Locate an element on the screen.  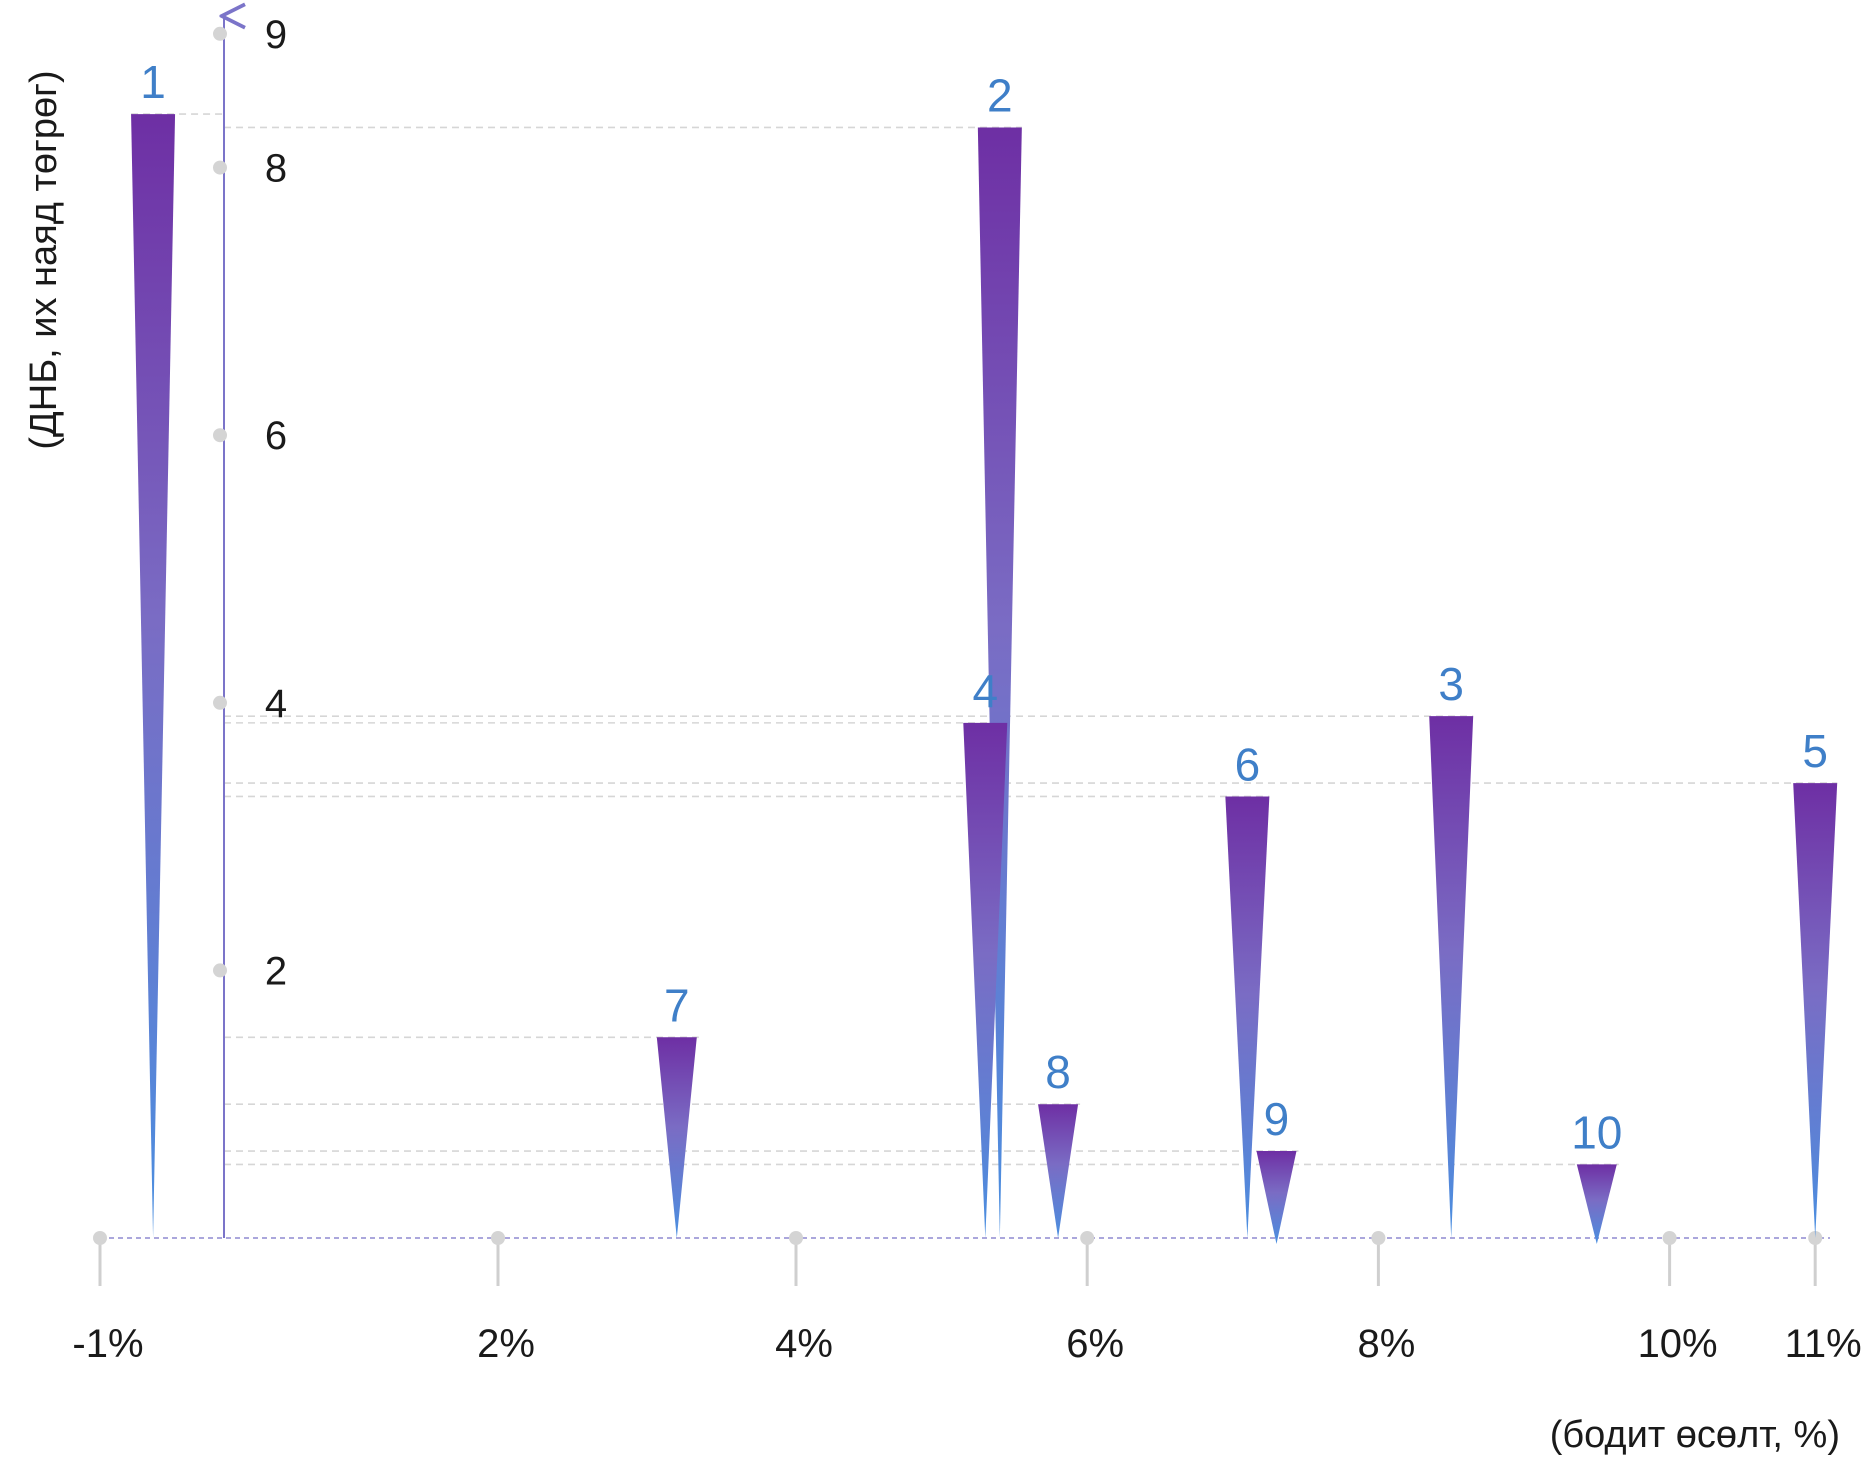
spike-label: 10 is located at coordinates (1596, 1132).